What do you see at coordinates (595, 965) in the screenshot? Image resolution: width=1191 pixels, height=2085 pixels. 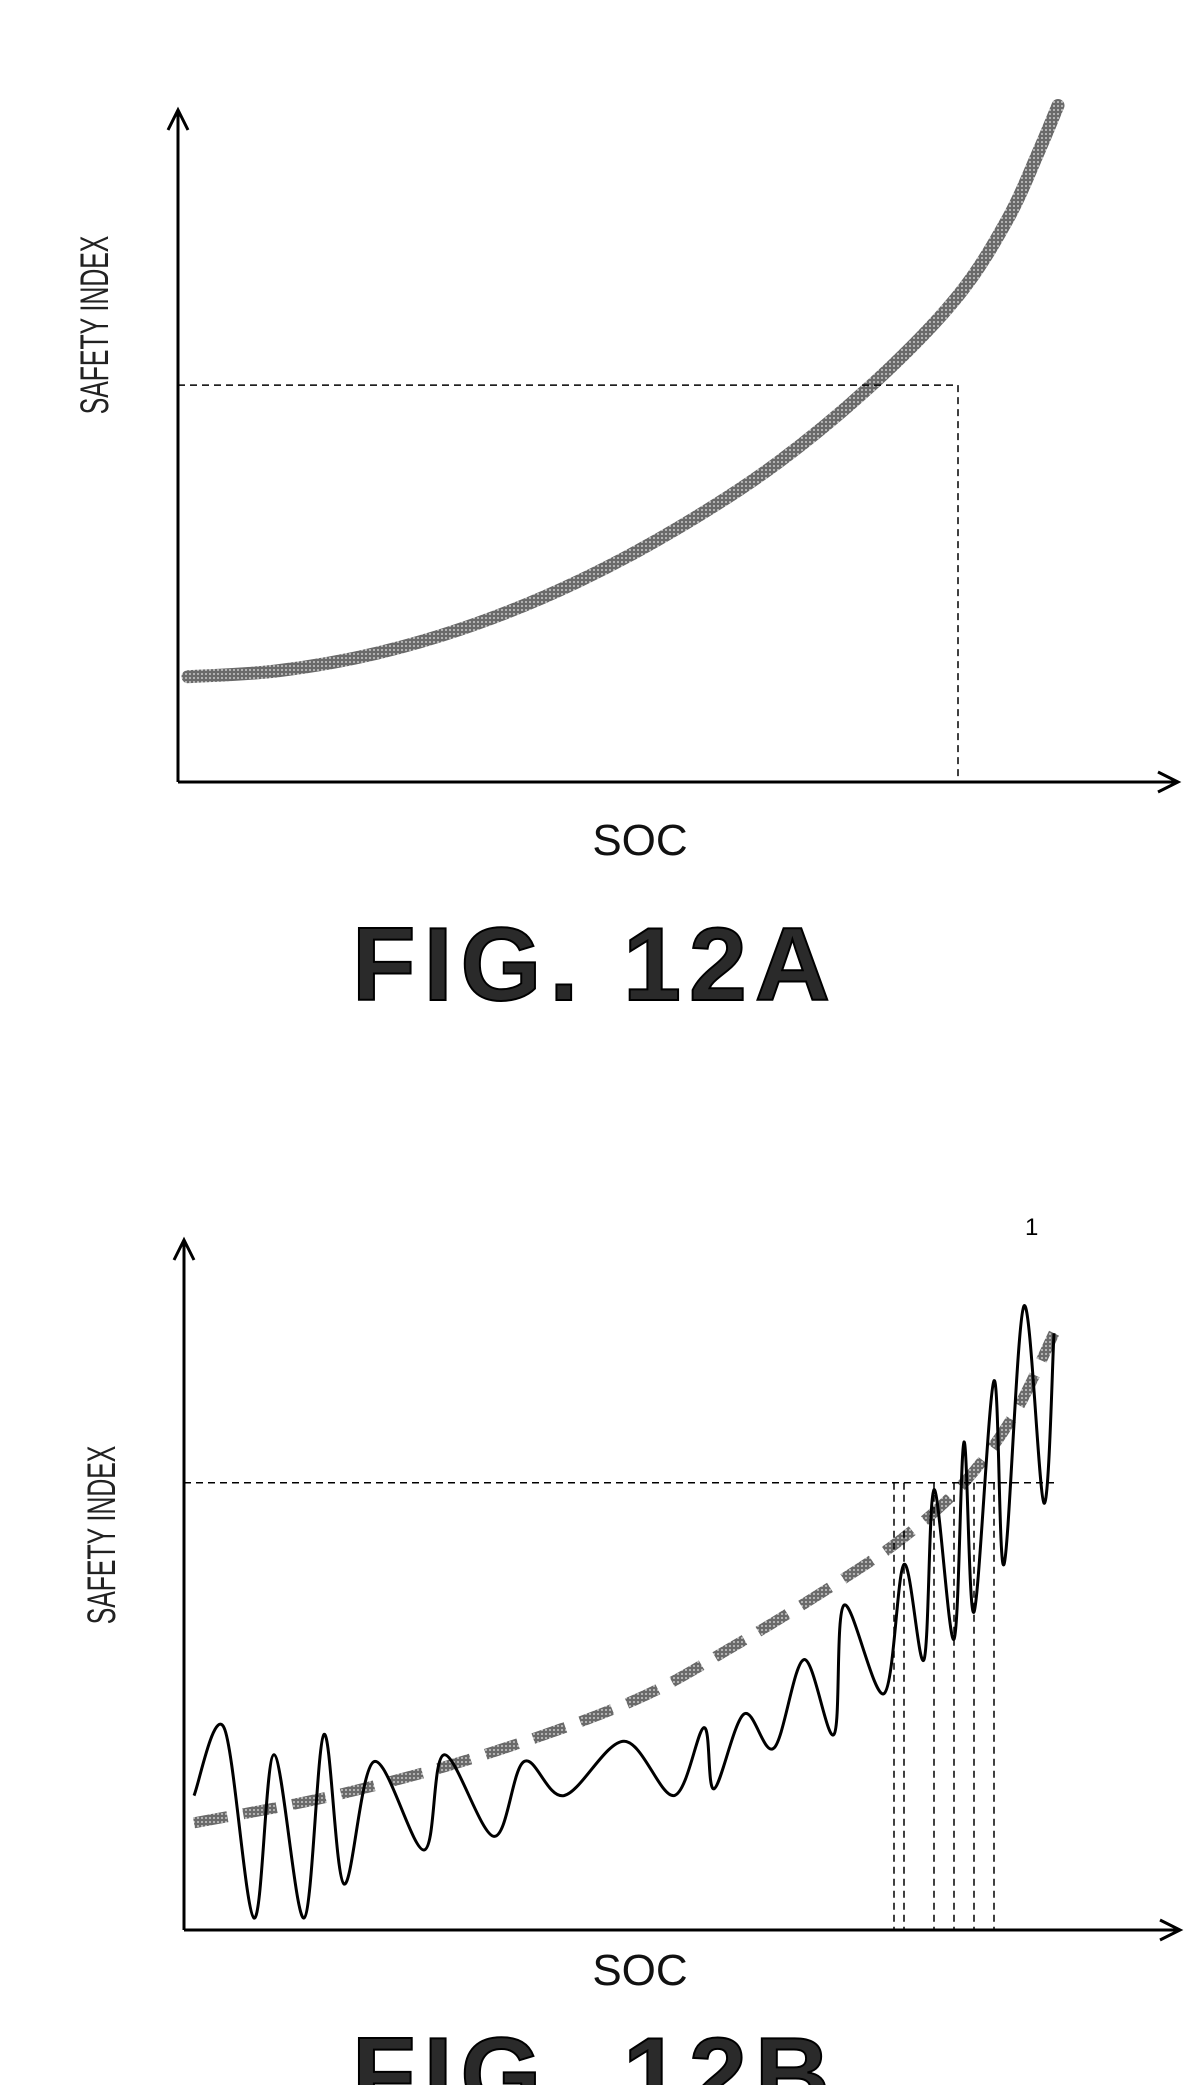 I see `figure-caption: FIG. 12A` at bounding box center [595, 965].